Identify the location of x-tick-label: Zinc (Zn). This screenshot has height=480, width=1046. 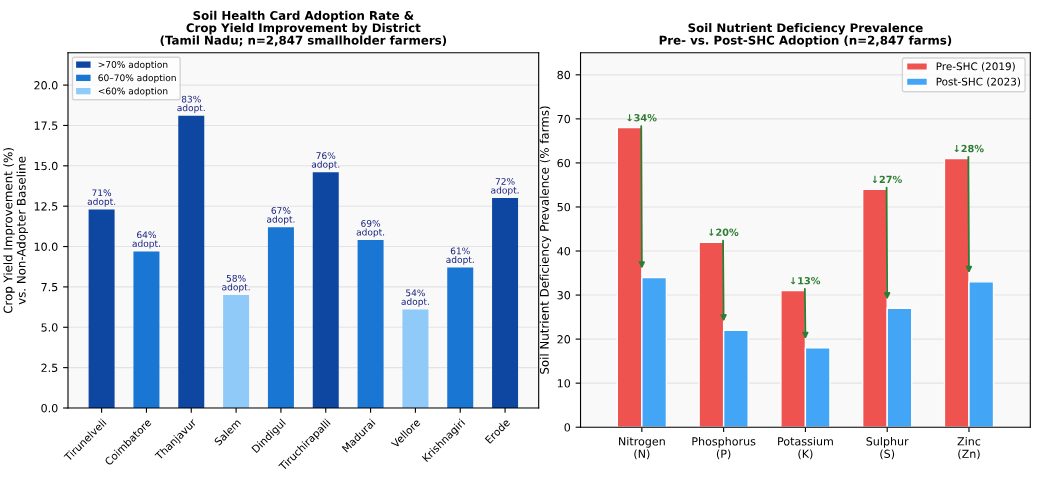
(969, 448).